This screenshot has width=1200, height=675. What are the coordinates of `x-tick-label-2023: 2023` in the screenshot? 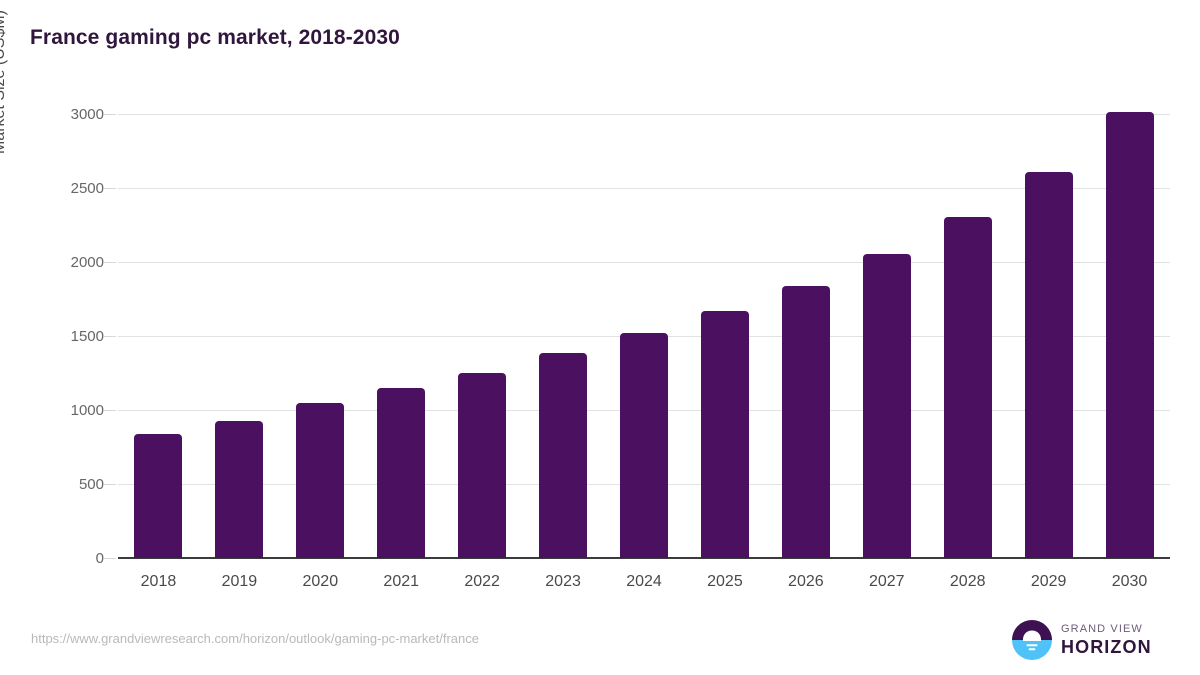 It's located at (563, 581).